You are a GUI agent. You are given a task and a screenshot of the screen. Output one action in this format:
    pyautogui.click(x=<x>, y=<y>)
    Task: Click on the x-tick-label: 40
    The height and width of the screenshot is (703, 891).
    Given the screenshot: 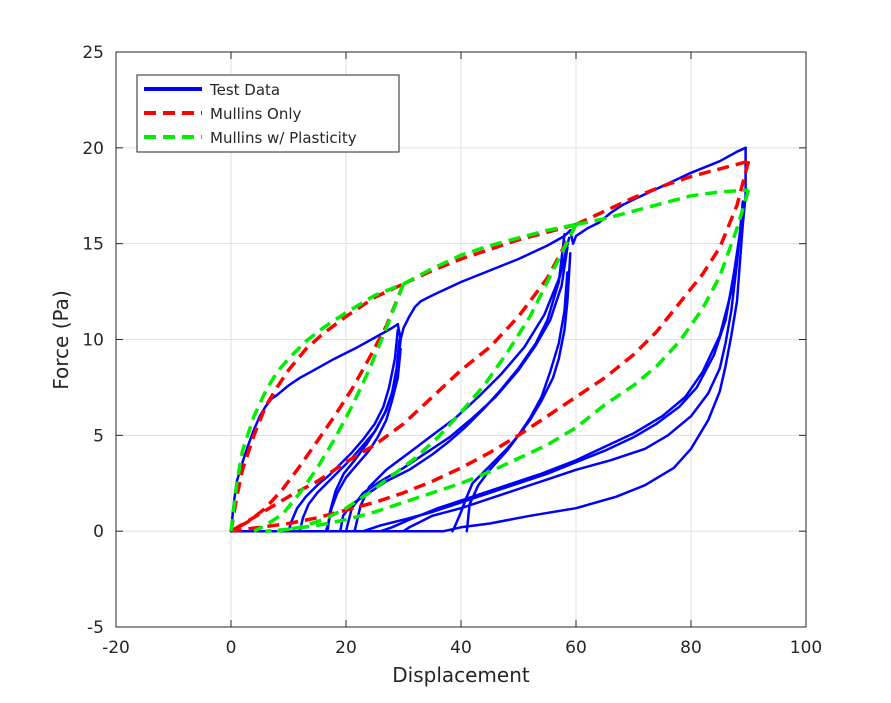 What is the action you would take?
    pyautogui.click(x=461, y=648)
    